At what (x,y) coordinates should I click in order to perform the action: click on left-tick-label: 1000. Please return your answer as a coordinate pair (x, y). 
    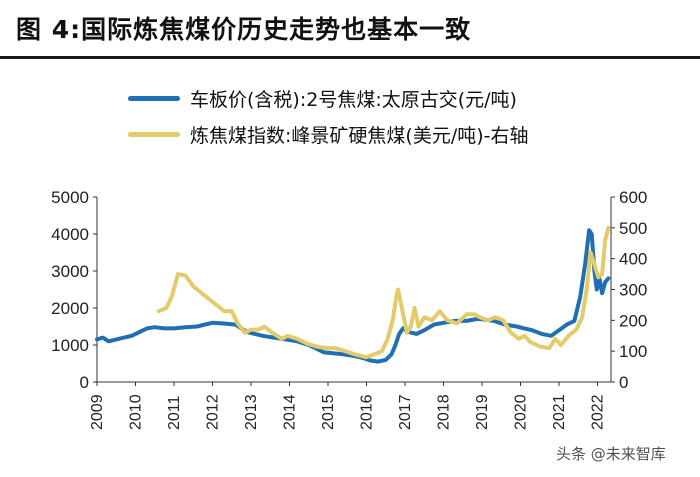
    Looking at the image, I should click on (70, 345).